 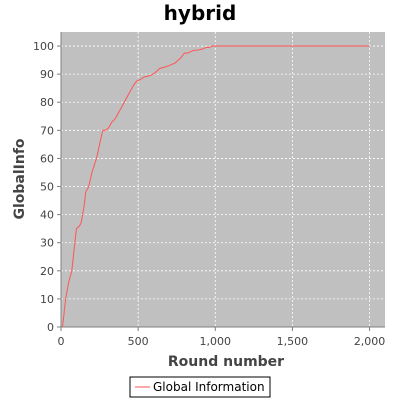 What do you see at coordinates (20, 178) in the screenshot?
I see `y-axis-label: GlobalInfo` at bounding box center [20, 178].